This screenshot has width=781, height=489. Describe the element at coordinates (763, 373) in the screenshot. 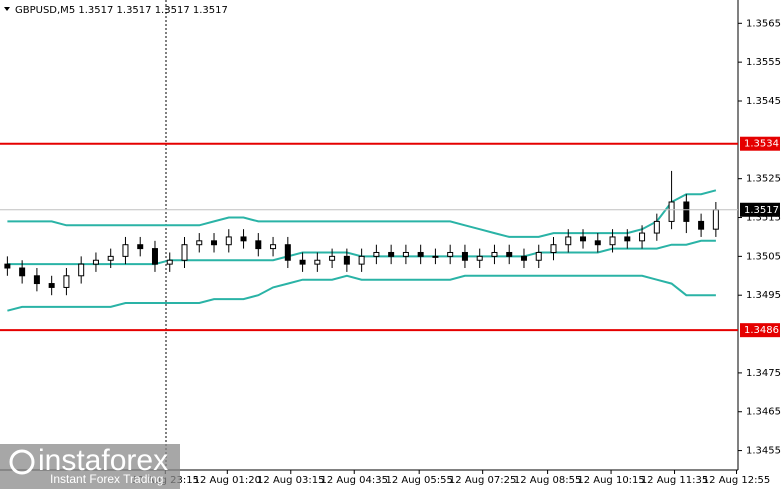

I see `y-tick-label: 1.3475` at that location.